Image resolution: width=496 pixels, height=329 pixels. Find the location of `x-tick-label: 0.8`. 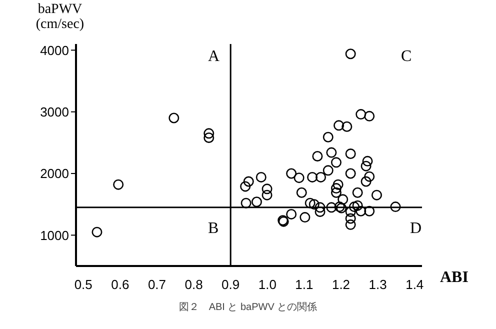

x-tick-label: 0.8 is located at coordinates (193, 284).